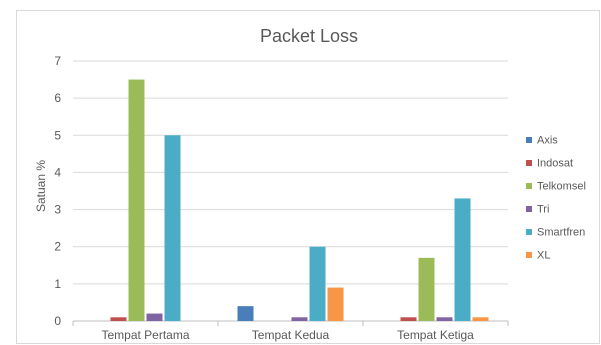 The height and width of the screenshot is (345, 601). What do you see at coordinates (561, 233) in the screenshot?
I see `legend-label-smartfren: Smartfren` at bounding box center [561, 233].